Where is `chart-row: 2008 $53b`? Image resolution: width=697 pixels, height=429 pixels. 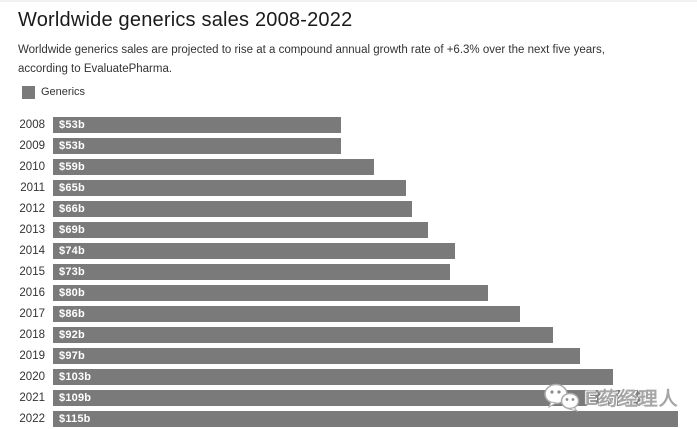
chart-row: 2008 $53b is located at coordinates (348, 124).